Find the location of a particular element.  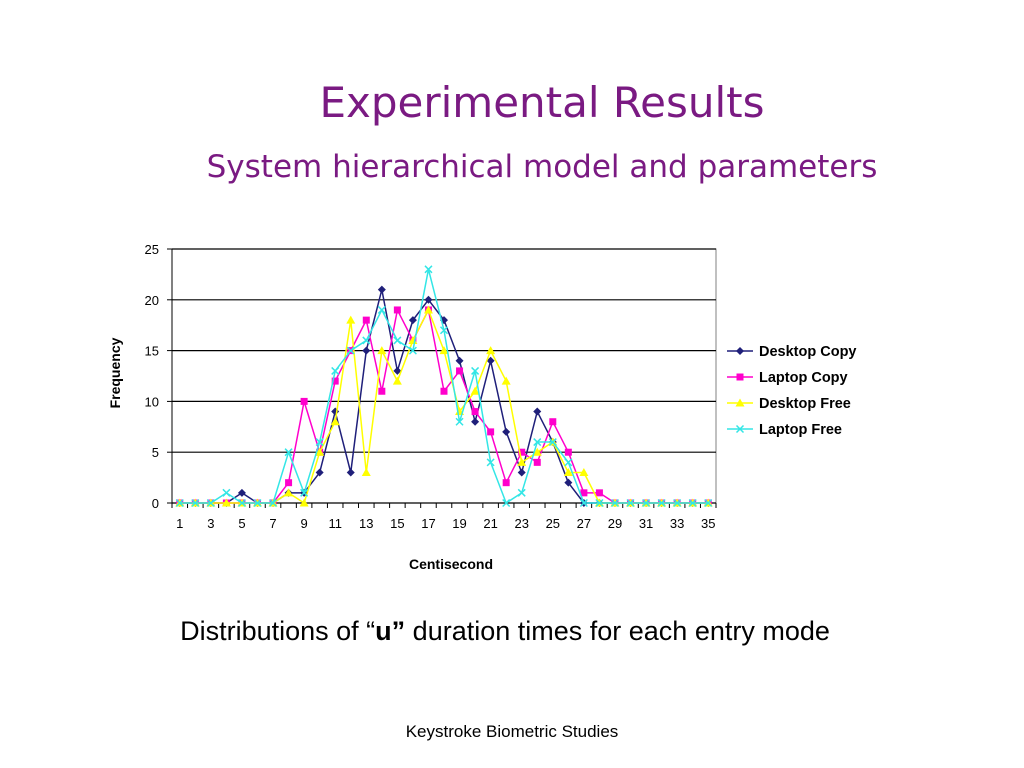

series-line-desktop-free is located at coordinates (444, 406).